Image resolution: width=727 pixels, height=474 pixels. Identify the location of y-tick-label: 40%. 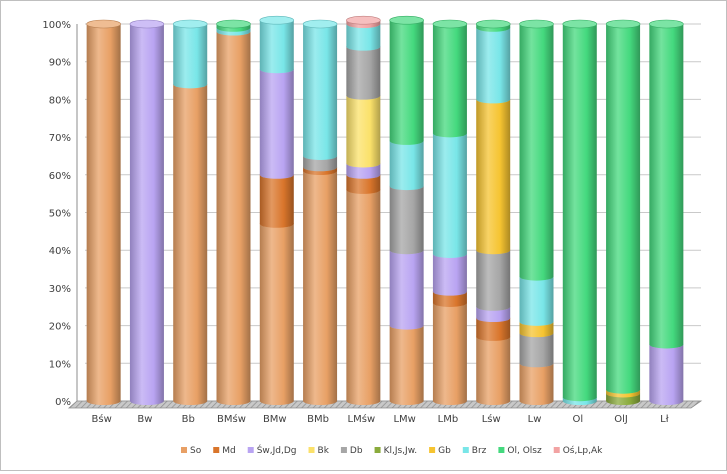
(60, 251).